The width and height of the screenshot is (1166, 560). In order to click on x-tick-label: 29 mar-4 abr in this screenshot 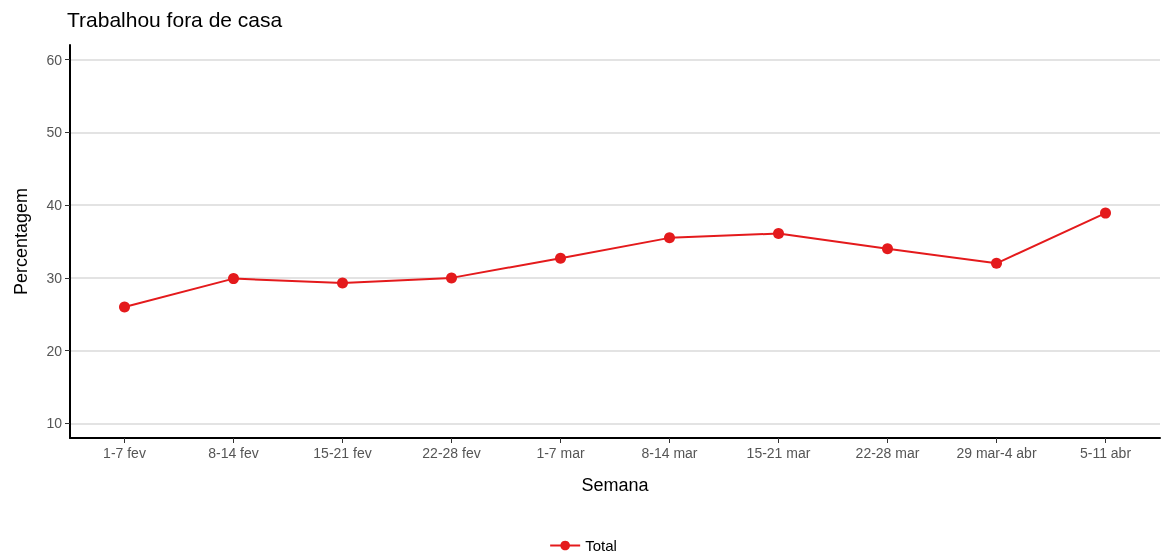, I will do `click(996, 453)`.